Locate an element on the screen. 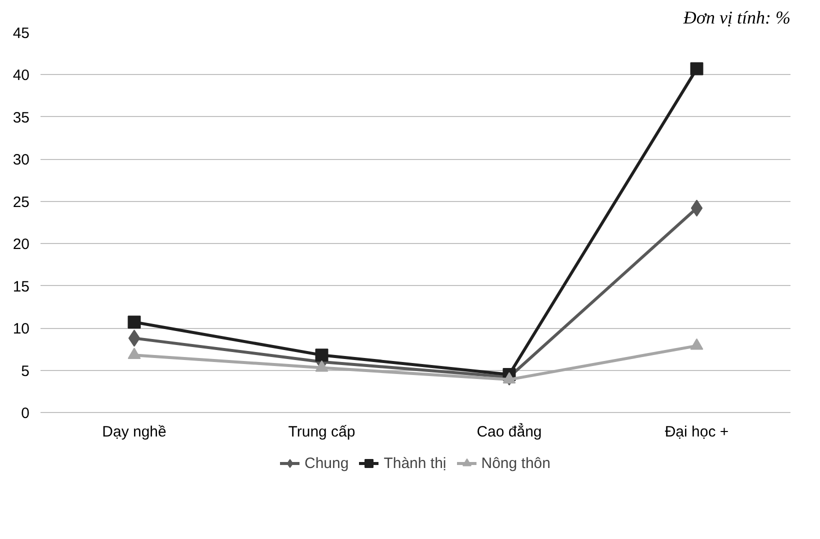 The image size is (820, 539). y-tick-label: 35 is located at coordinates (21, 117).